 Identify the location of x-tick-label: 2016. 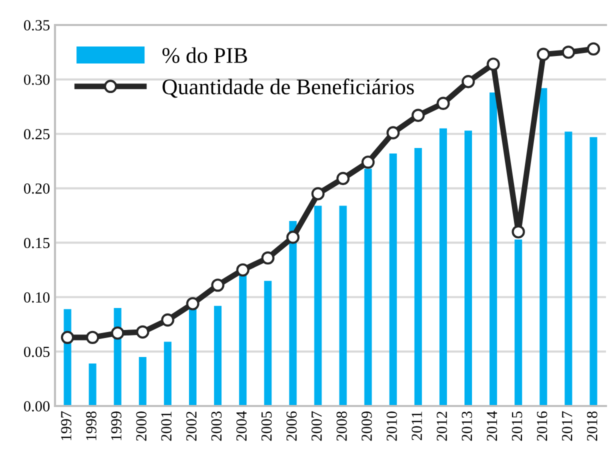
(542, 426).